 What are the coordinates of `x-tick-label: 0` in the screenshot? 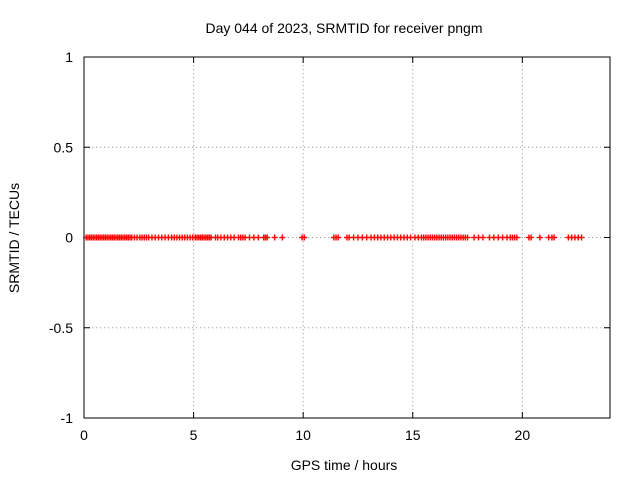 It's located at (84, 435).